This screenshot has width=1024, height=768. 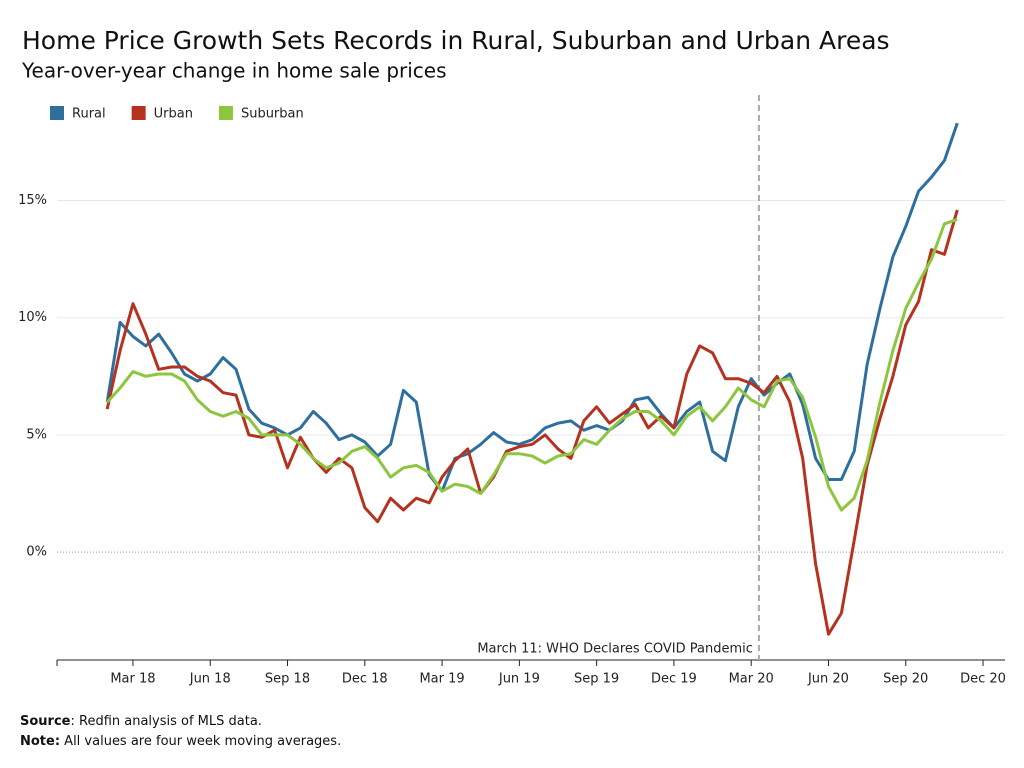 What do you see at coordinates (751, 679) in the screenshot?
I see `x-tick-label: Mar 20` at bounding box center [751, 679].